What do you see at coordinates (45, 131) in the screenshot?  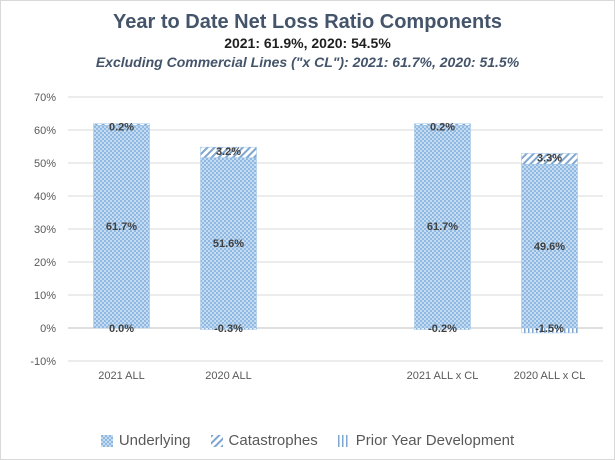 I see `y-tick-label: 60%` at bounding box center [45, 131].